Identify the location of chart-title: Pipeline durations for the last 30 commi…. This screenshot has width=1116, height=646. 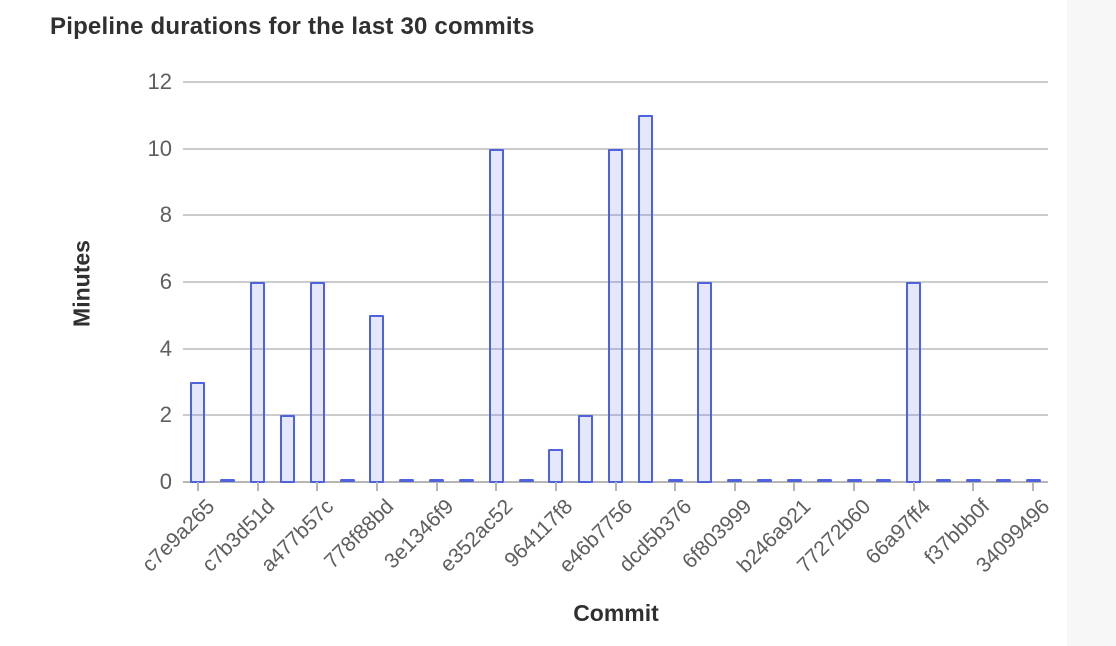
(292, 26).